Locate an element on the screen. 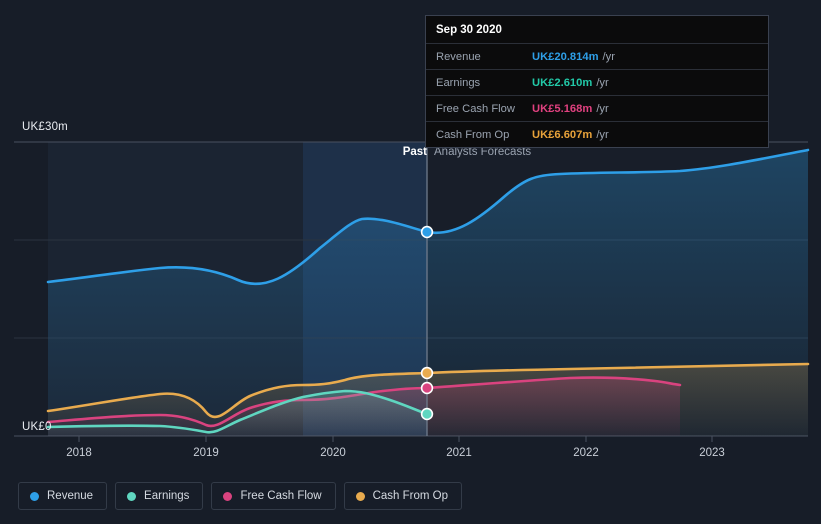  legend-dot-cash-from-op-icon is located at coordinates (360, 496).